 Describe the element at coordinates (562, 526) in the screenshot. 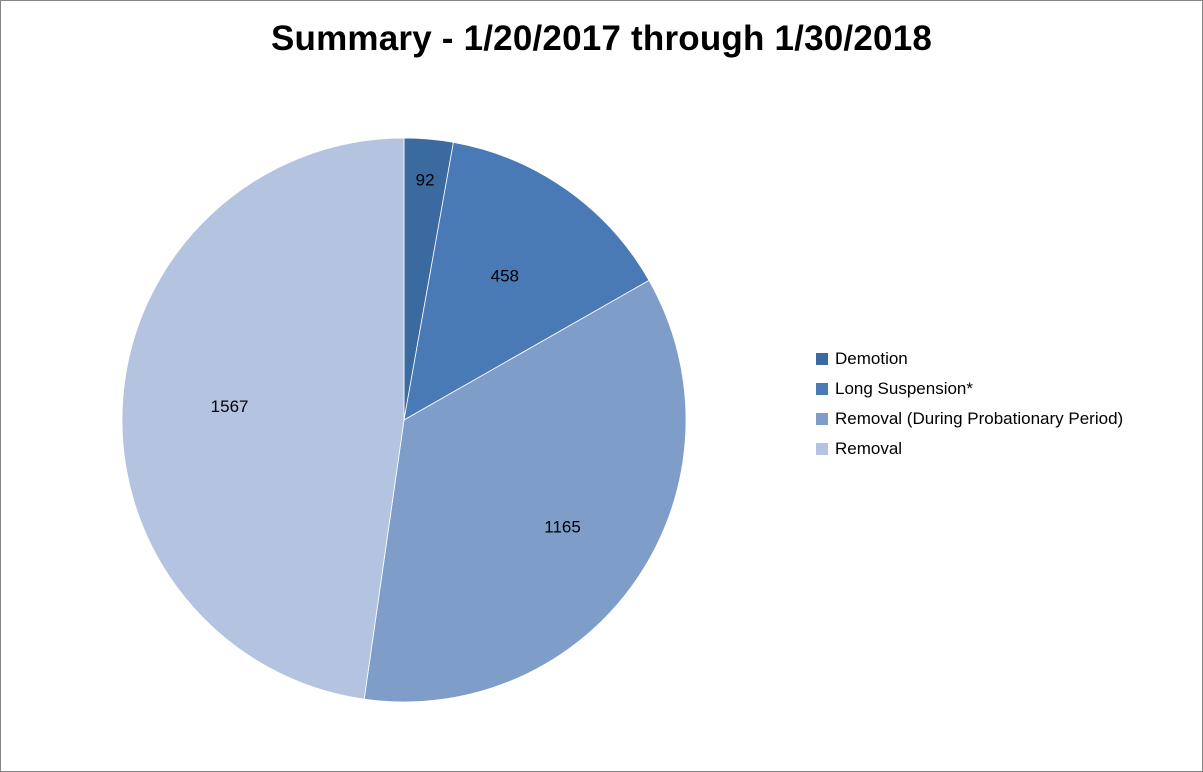

I see `data-label-removal-during-probationary-period: 1165` at that location.